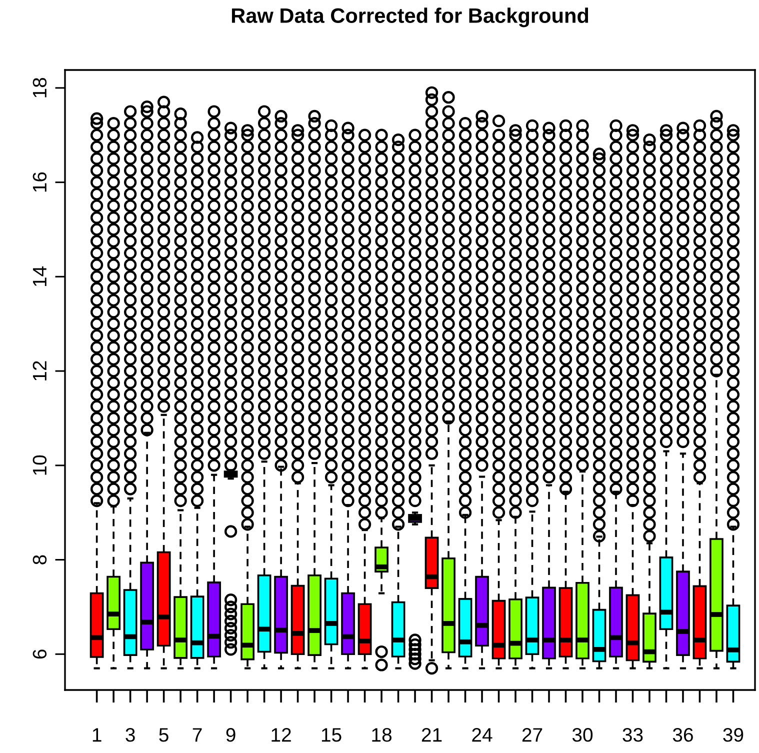 The width and height of the screenshot is (759, 753). I want to click on x-tick-label: 9, so click(231, 735).